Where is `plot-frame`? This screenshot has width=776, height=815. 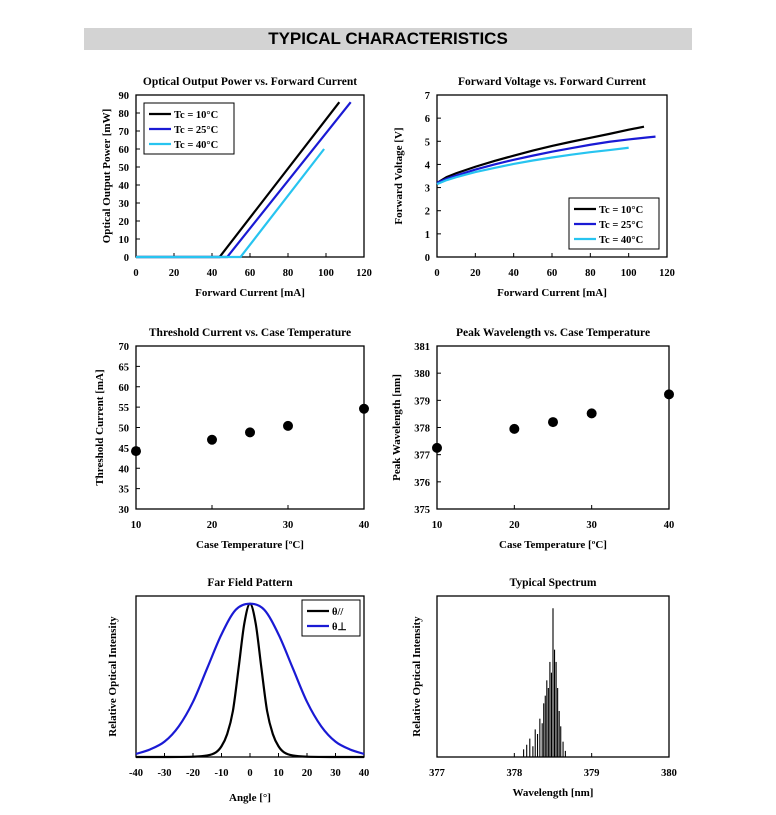 plot-frame is located at coordinates (553, 427).